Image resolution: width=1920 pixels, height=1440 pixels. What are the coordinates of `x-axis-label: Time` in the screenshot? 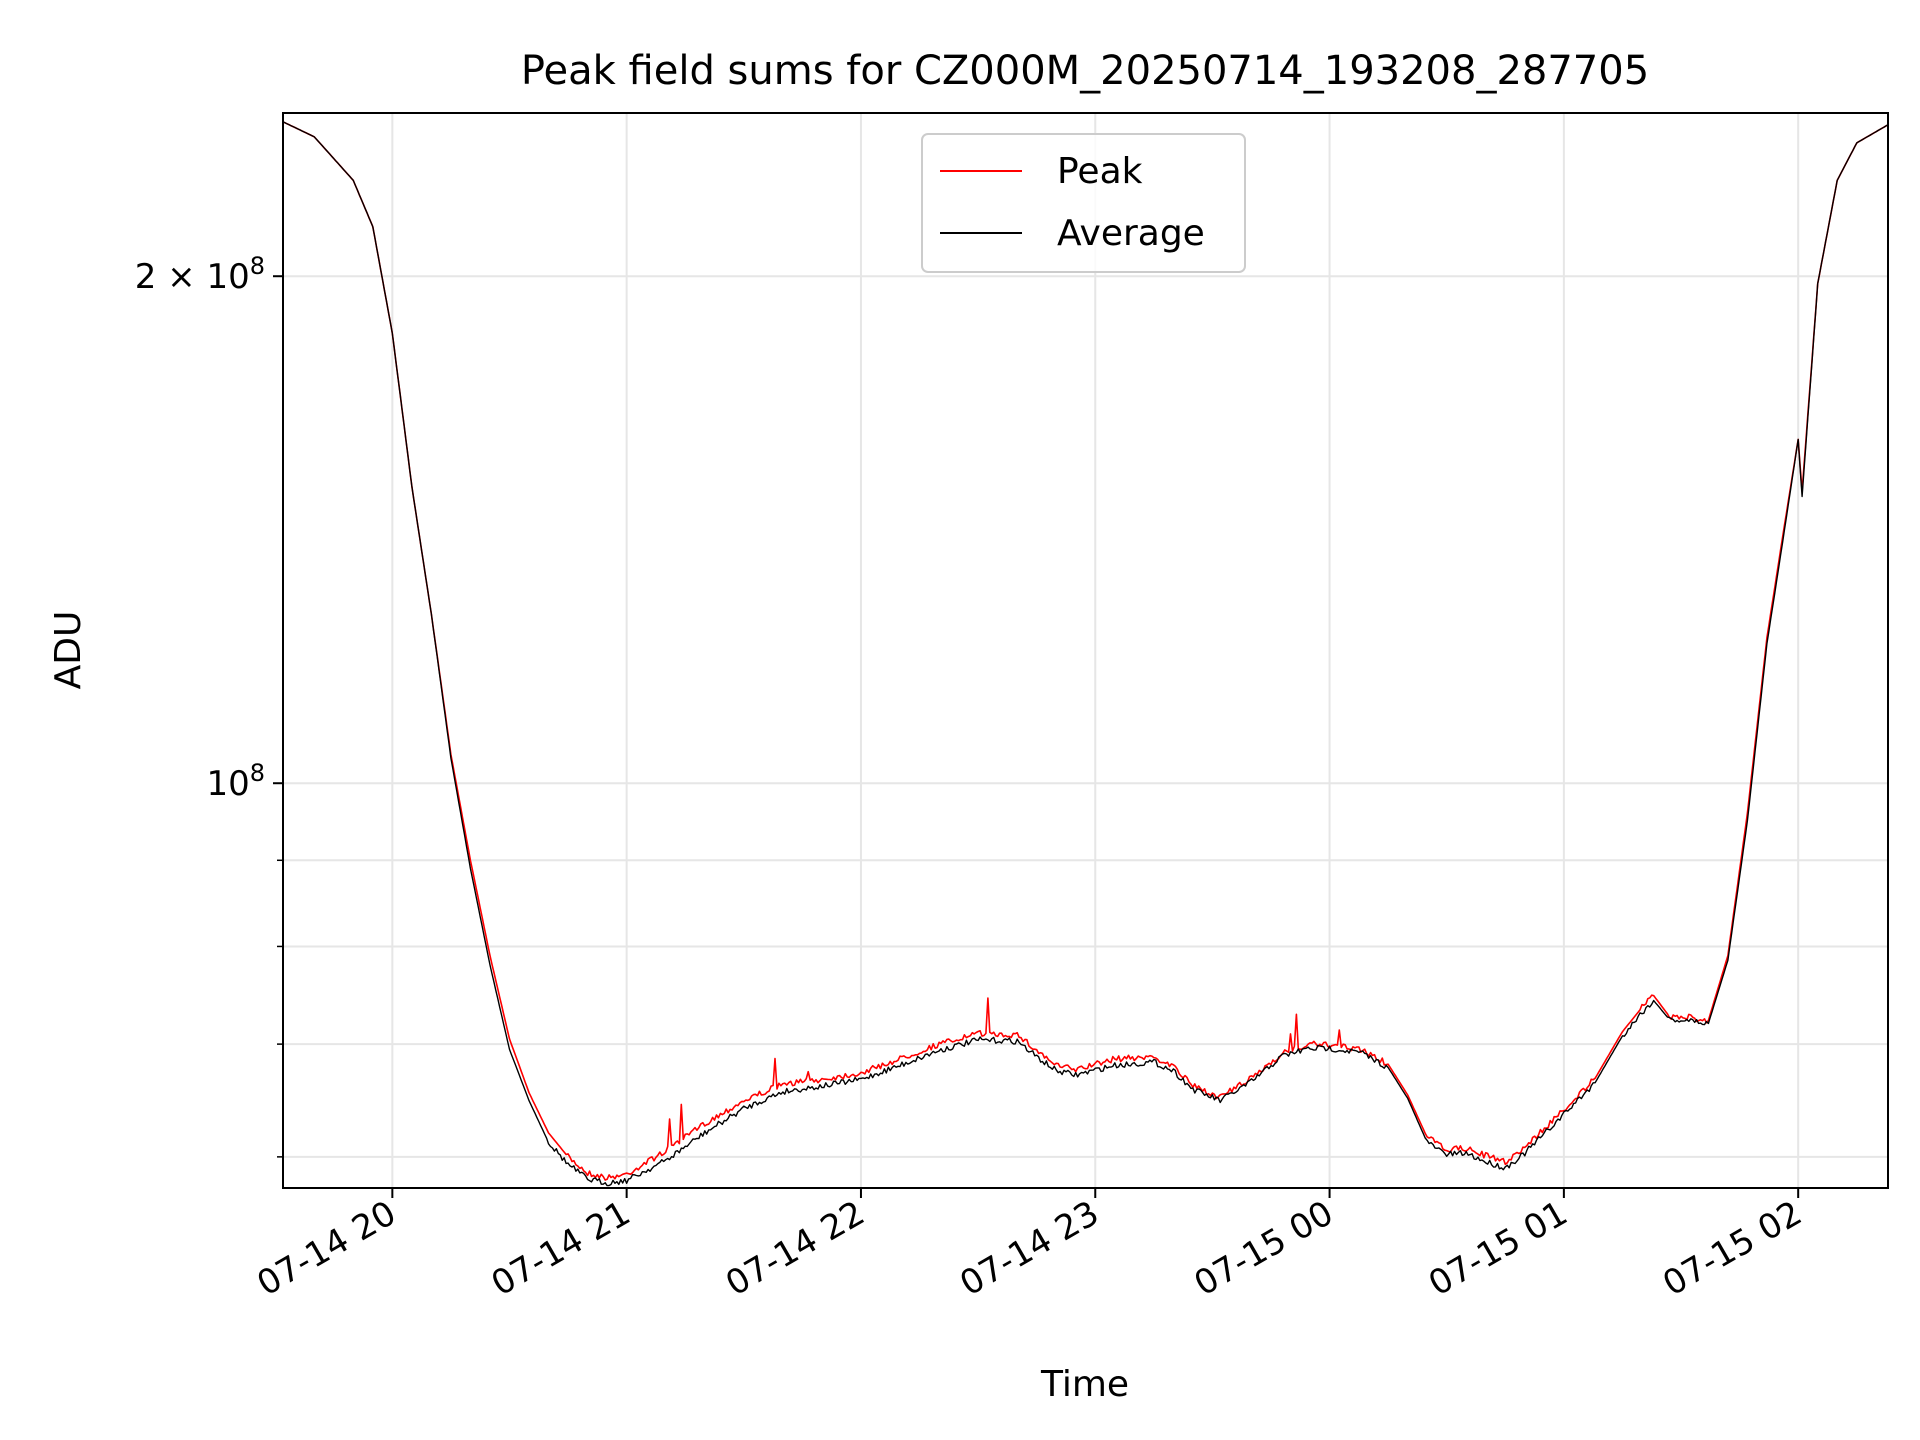 It's located at (1084, 1384).